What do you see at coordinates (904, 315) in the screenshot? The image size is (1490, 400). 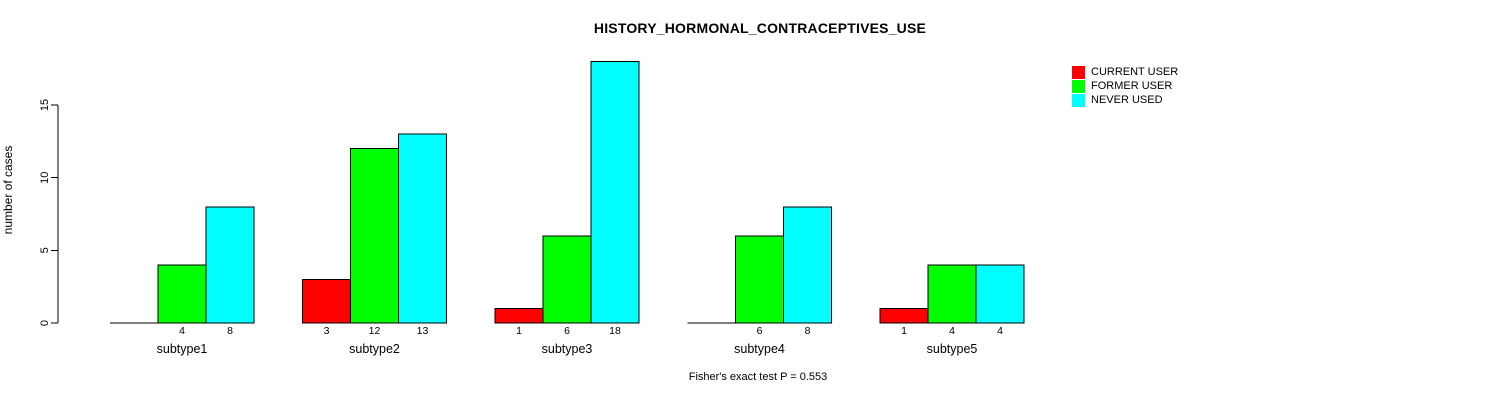 I see `bar-current-user-subtype5` at bounding box center [904, 315].